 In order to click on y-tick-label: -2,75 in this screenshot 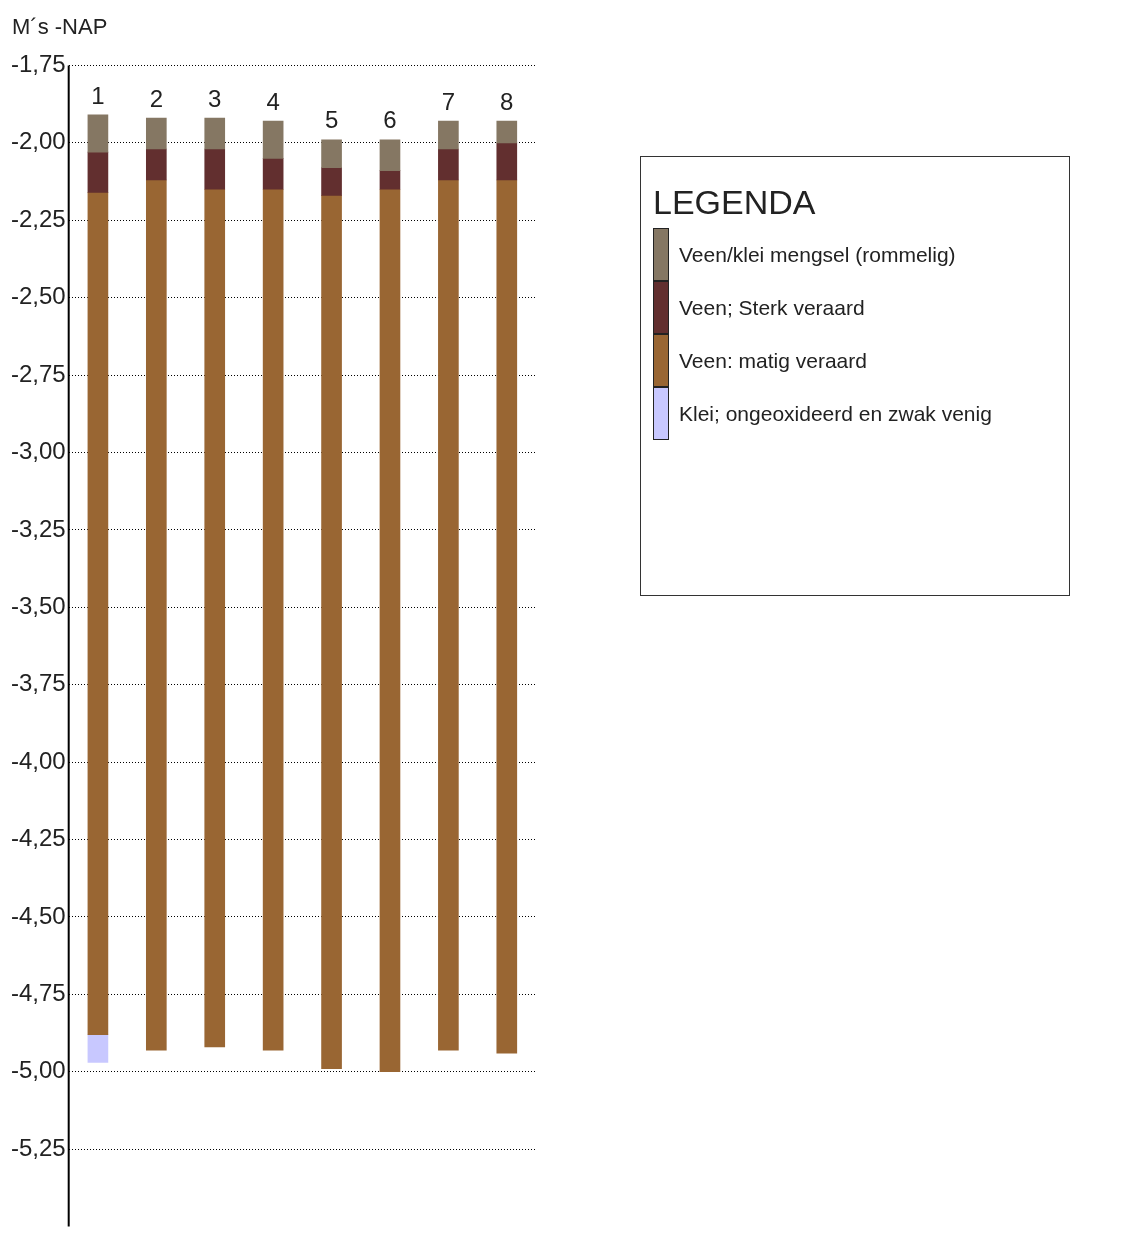, I will do `click(38, 373)`.